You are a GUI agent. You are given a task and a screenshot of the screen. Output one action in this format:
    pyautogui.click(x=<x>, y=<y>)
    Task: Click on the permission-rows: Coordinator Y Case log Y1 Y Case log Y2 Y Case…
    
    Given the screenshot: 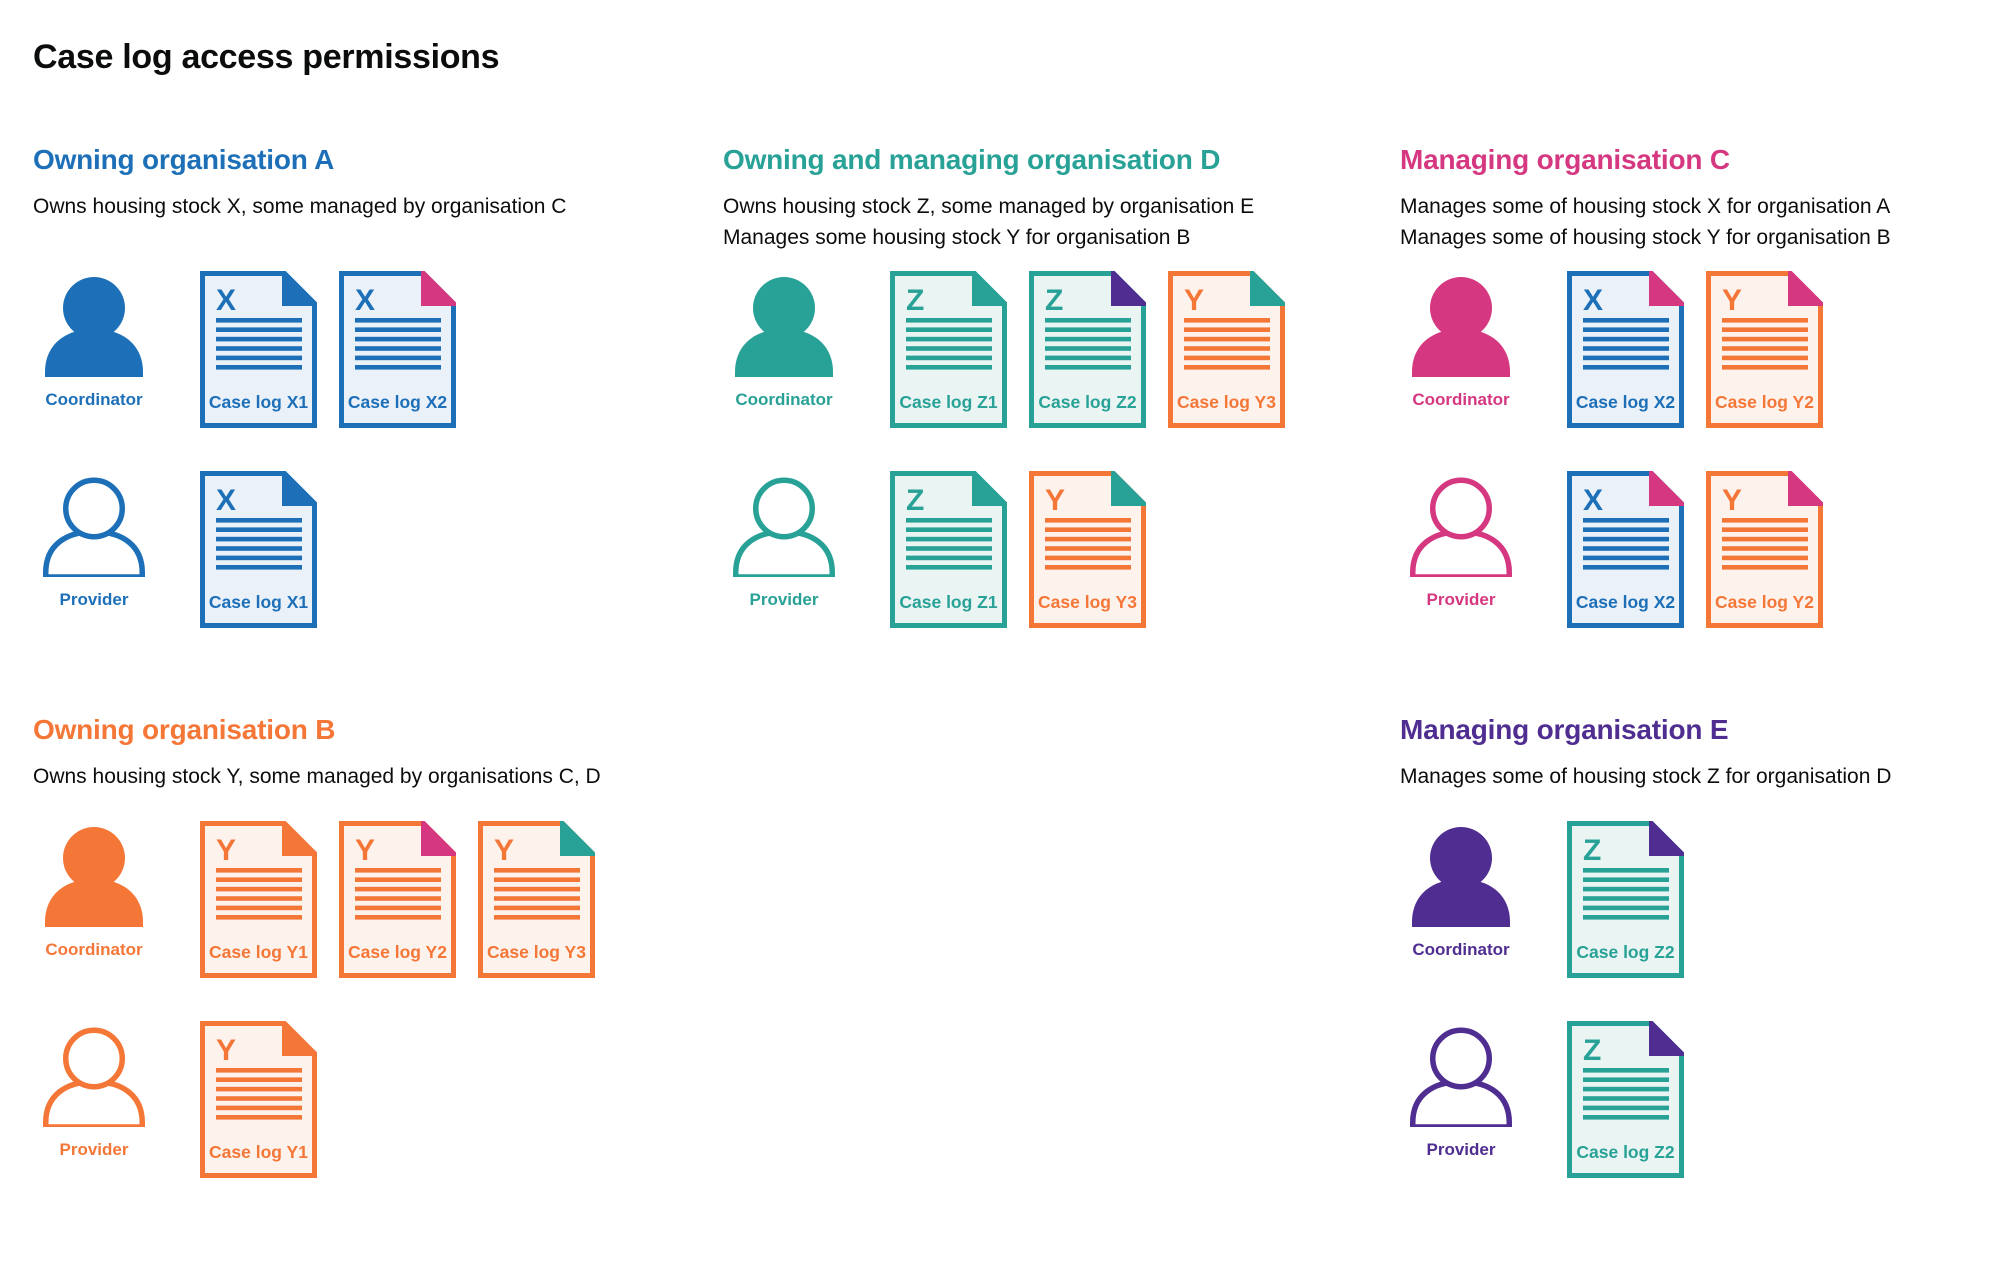 What is the action you would take?
    pyautogui.click(x=363, y=999)
    